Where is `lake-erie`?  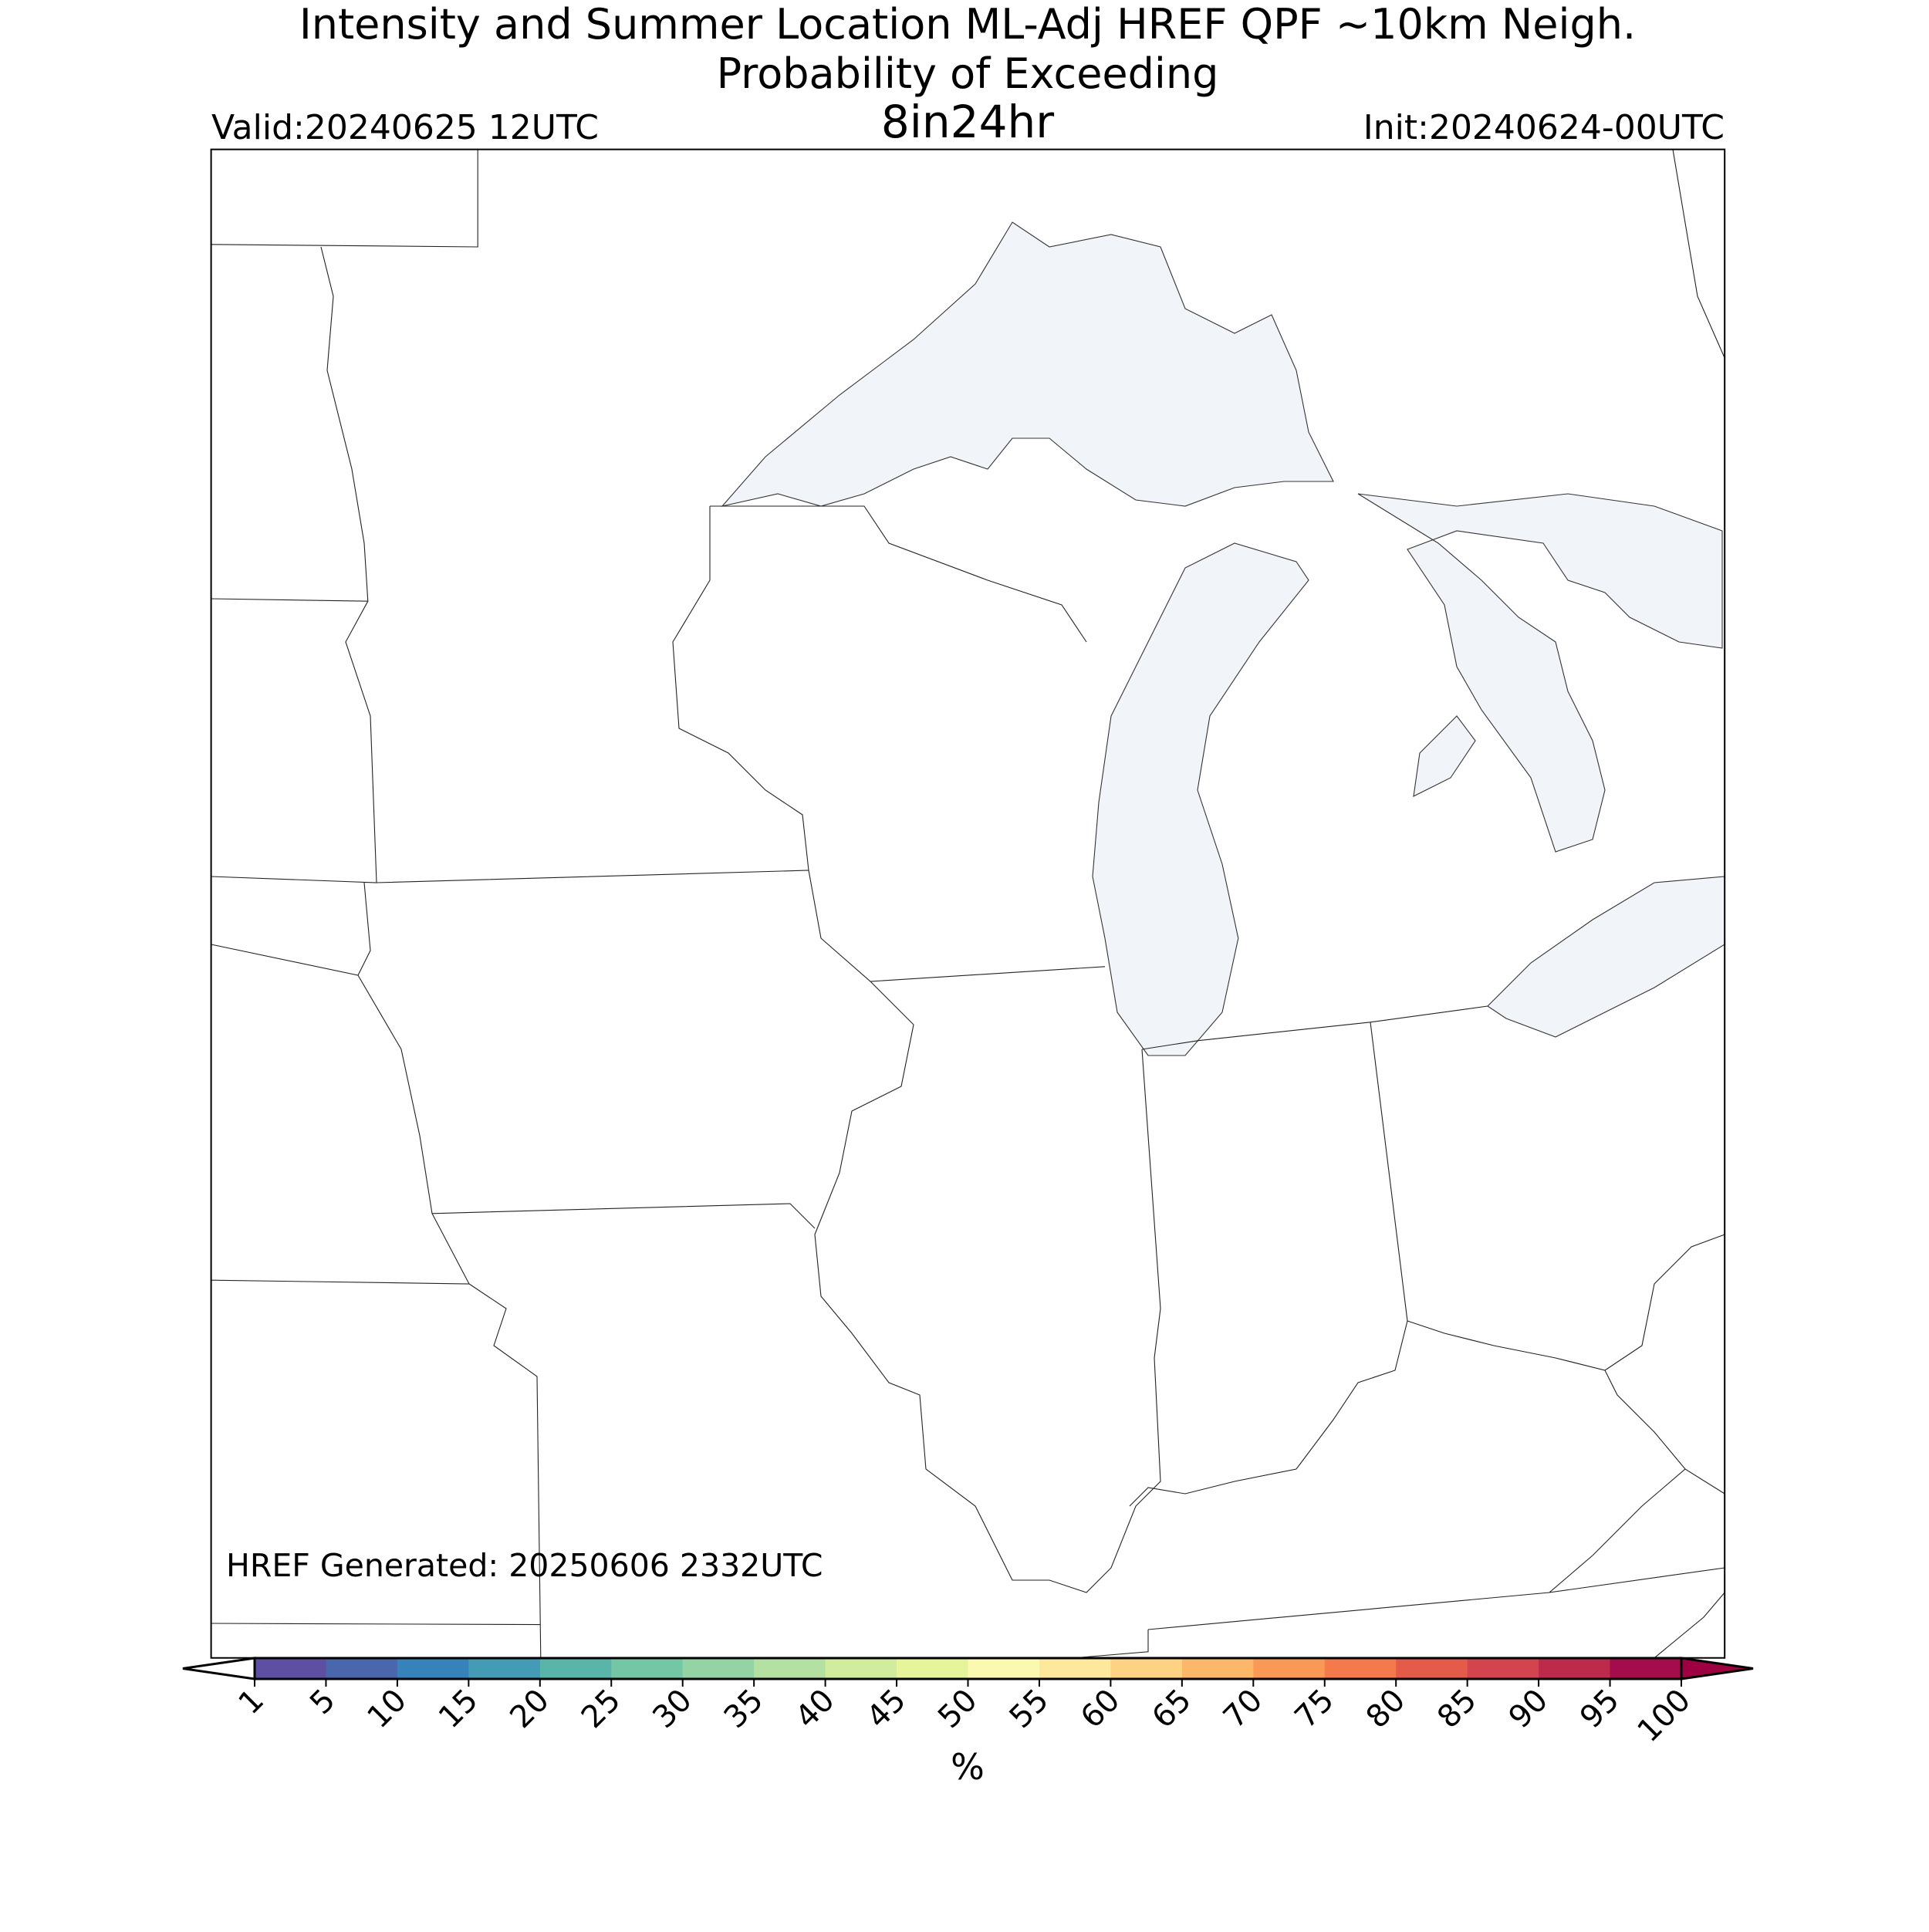 lake-erie is located at coordinates (1606, 956).